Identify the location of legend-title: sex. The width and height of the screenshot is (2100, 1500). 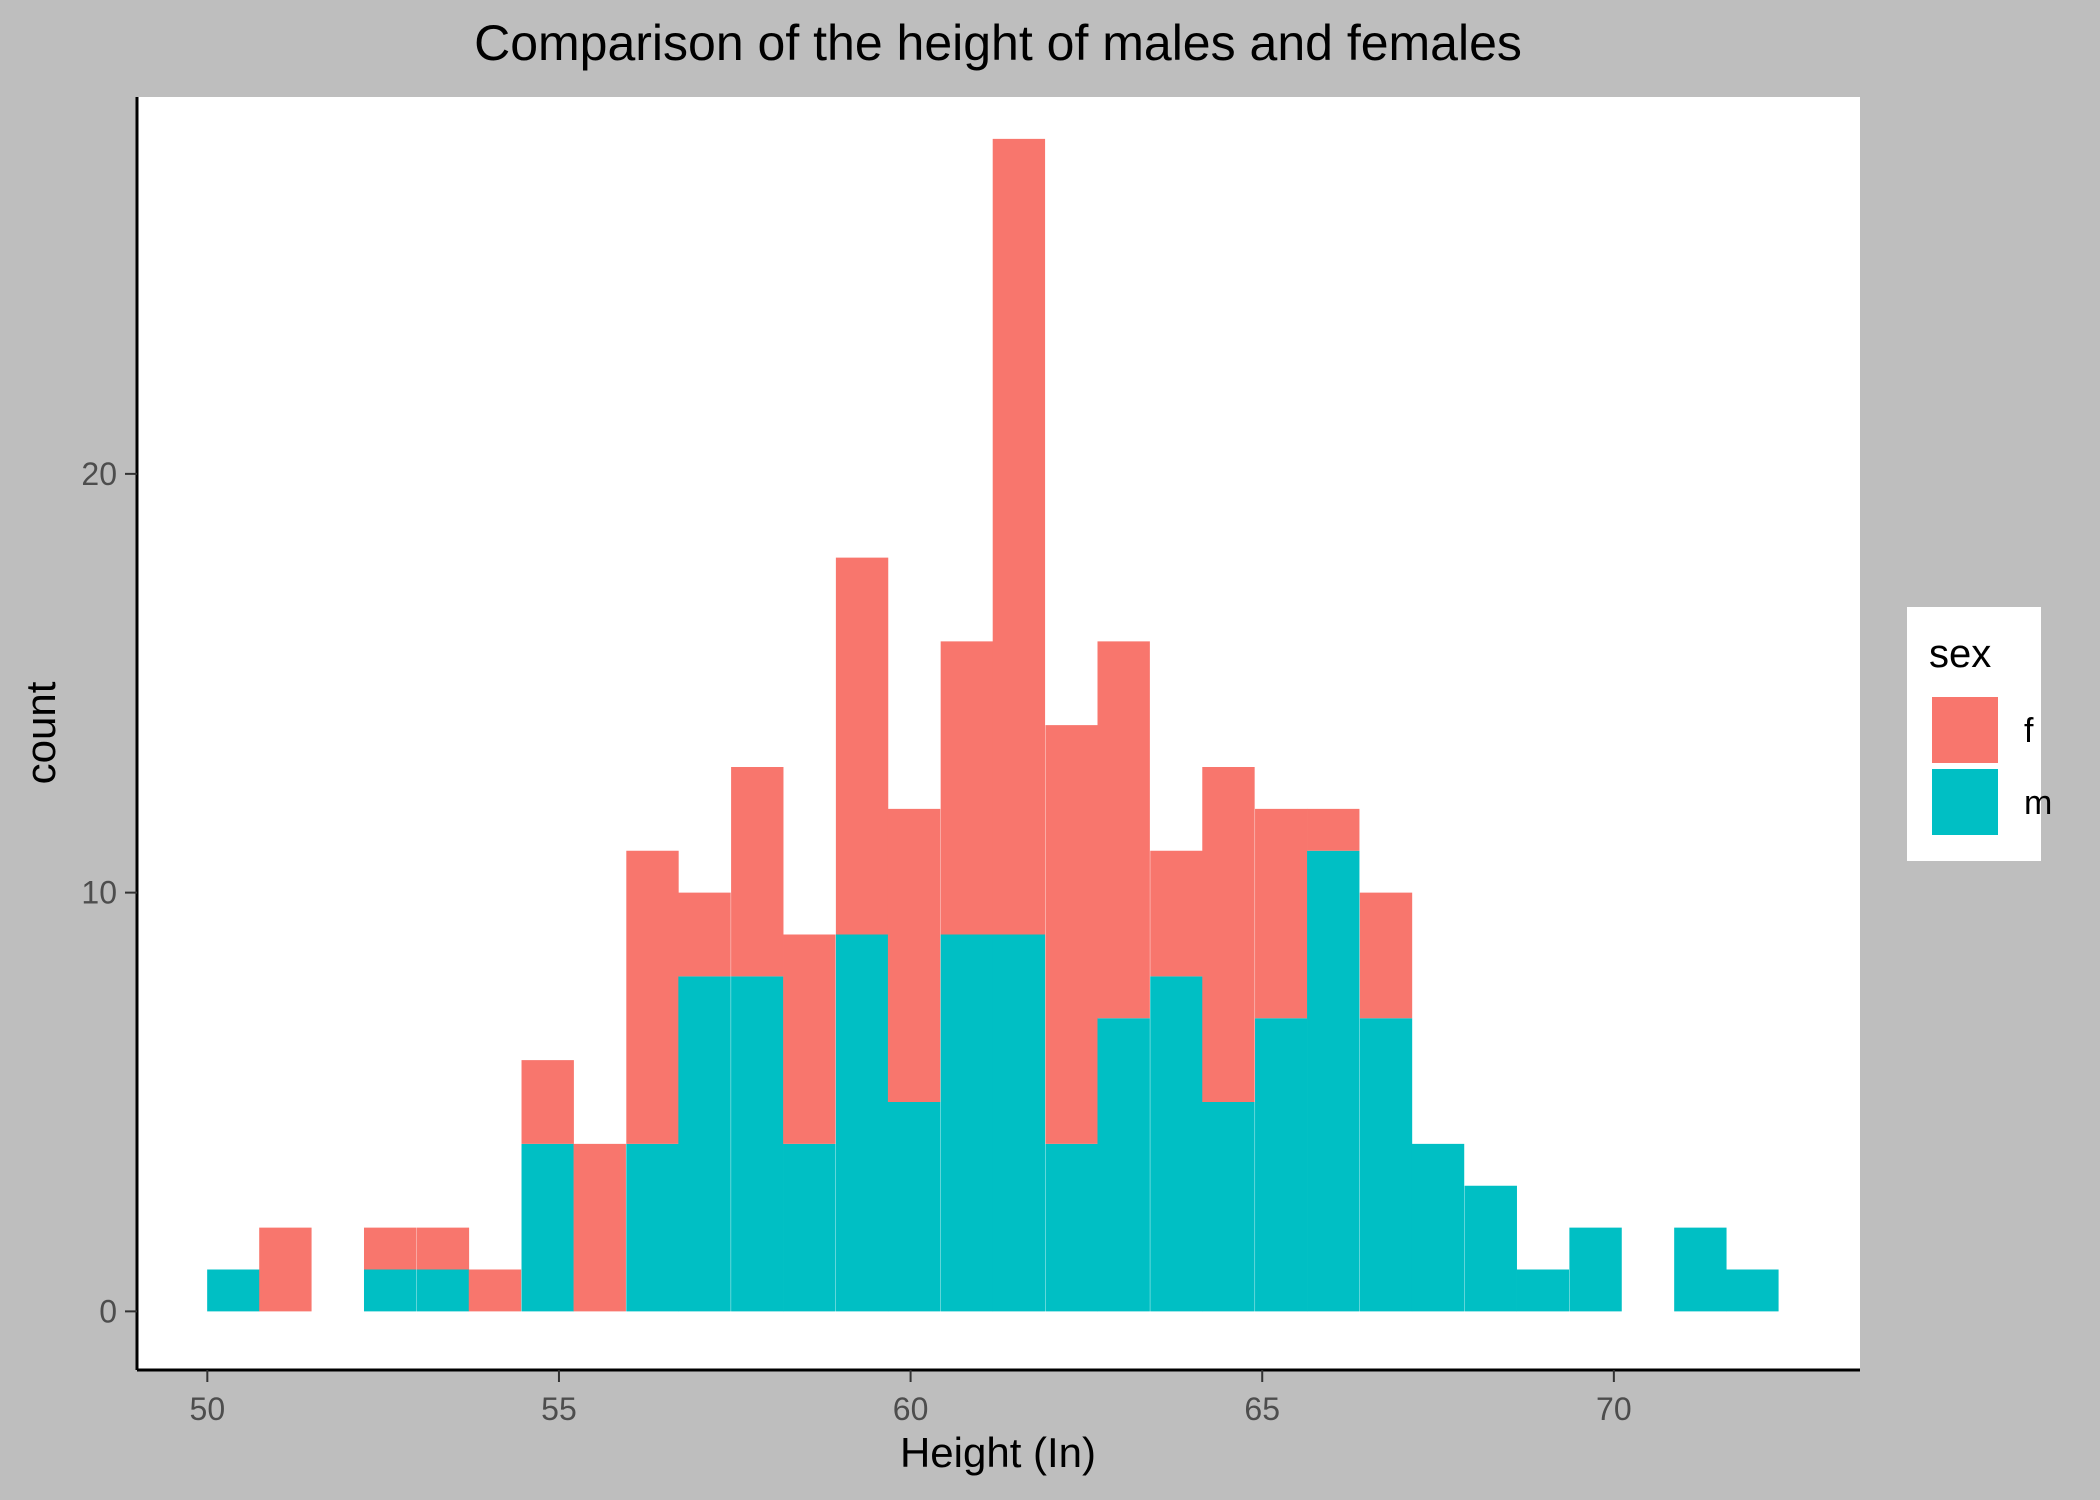
(1960, 654).